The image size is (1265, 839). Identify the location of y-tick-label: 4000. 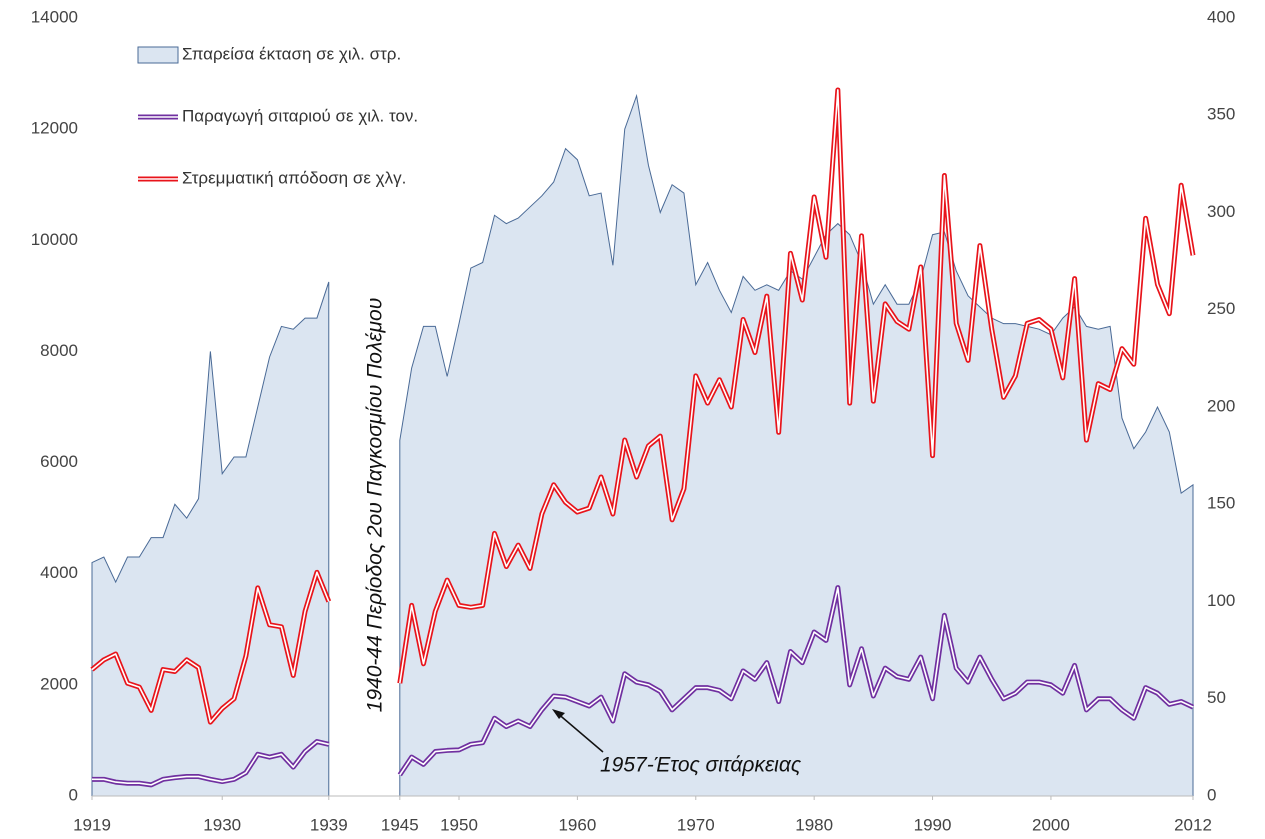
(59, 572).